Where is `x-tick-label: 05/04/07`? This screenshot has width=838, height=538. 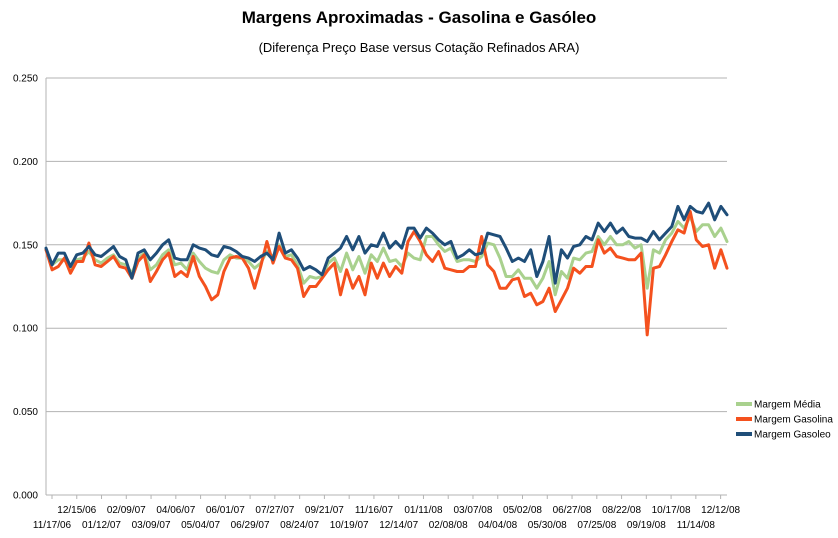 x-tick-label: 05/04/07 is located at coordinates (200, 525).